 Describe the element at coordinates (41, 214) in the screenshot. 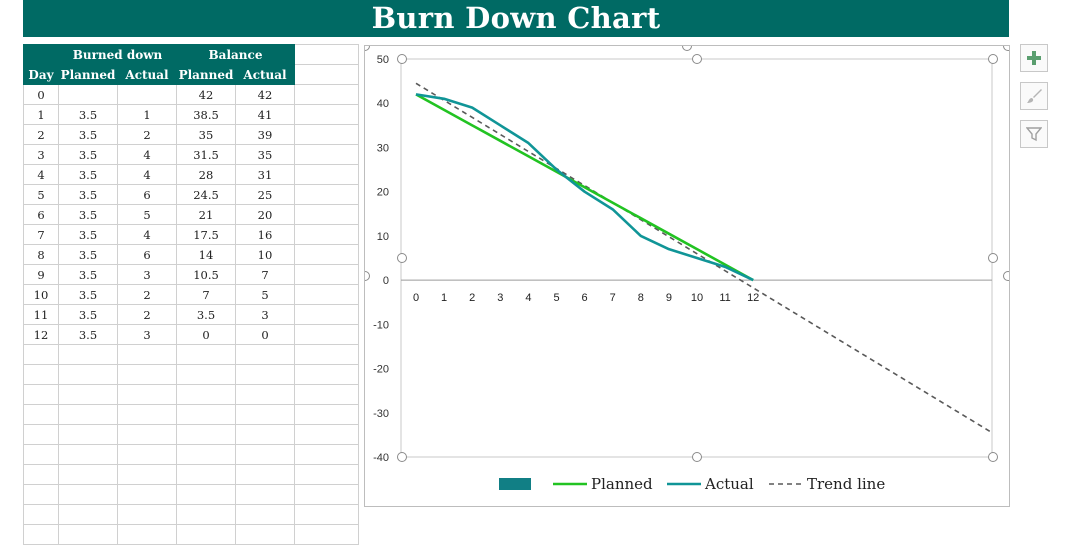

I see `table-cell: 6` at that location.